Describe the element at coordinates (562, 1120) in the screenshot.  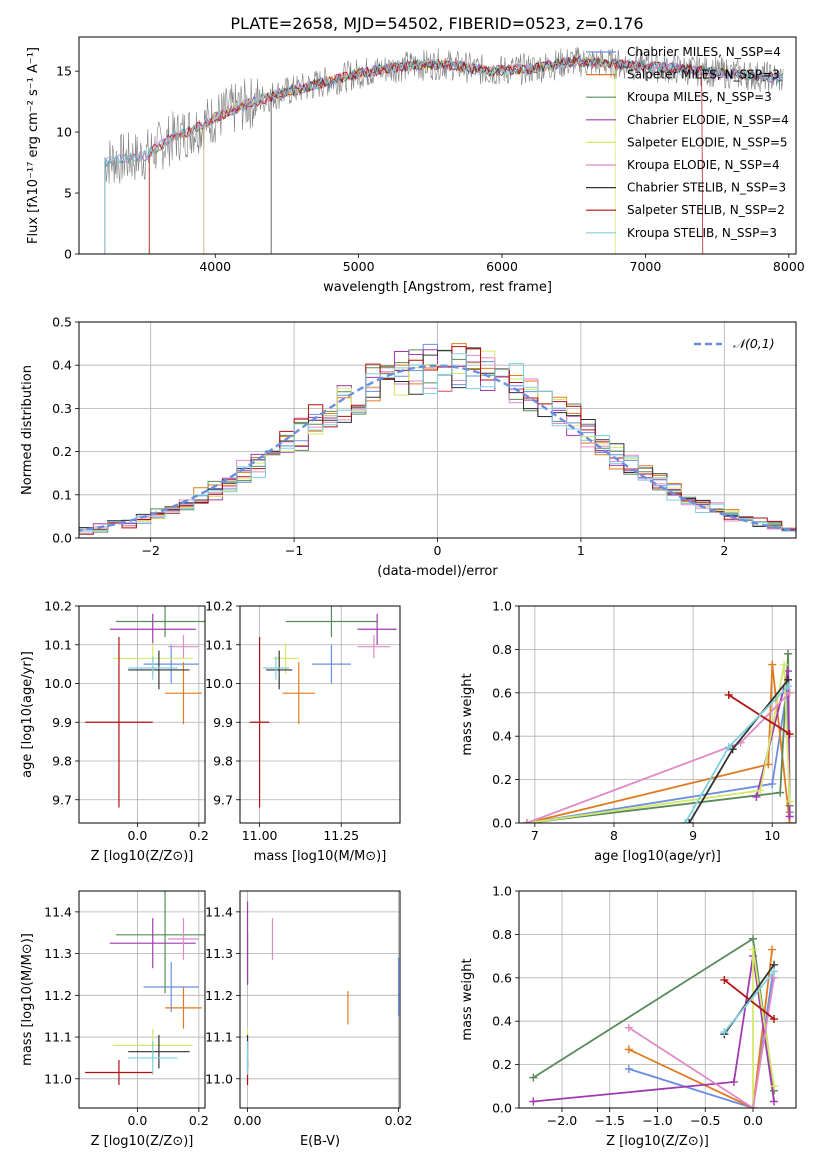
I see `x-tick-label: −2.0` at that location.